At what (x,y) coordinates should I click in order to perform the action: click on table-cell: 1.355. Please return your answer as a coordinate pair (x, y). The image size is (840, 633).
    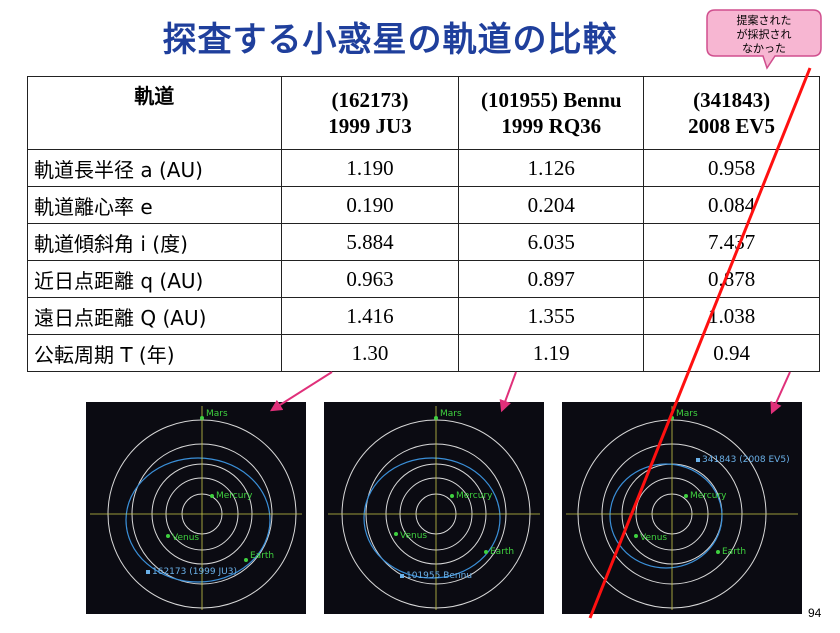
    Looking at the image, I should click on (551, 316).